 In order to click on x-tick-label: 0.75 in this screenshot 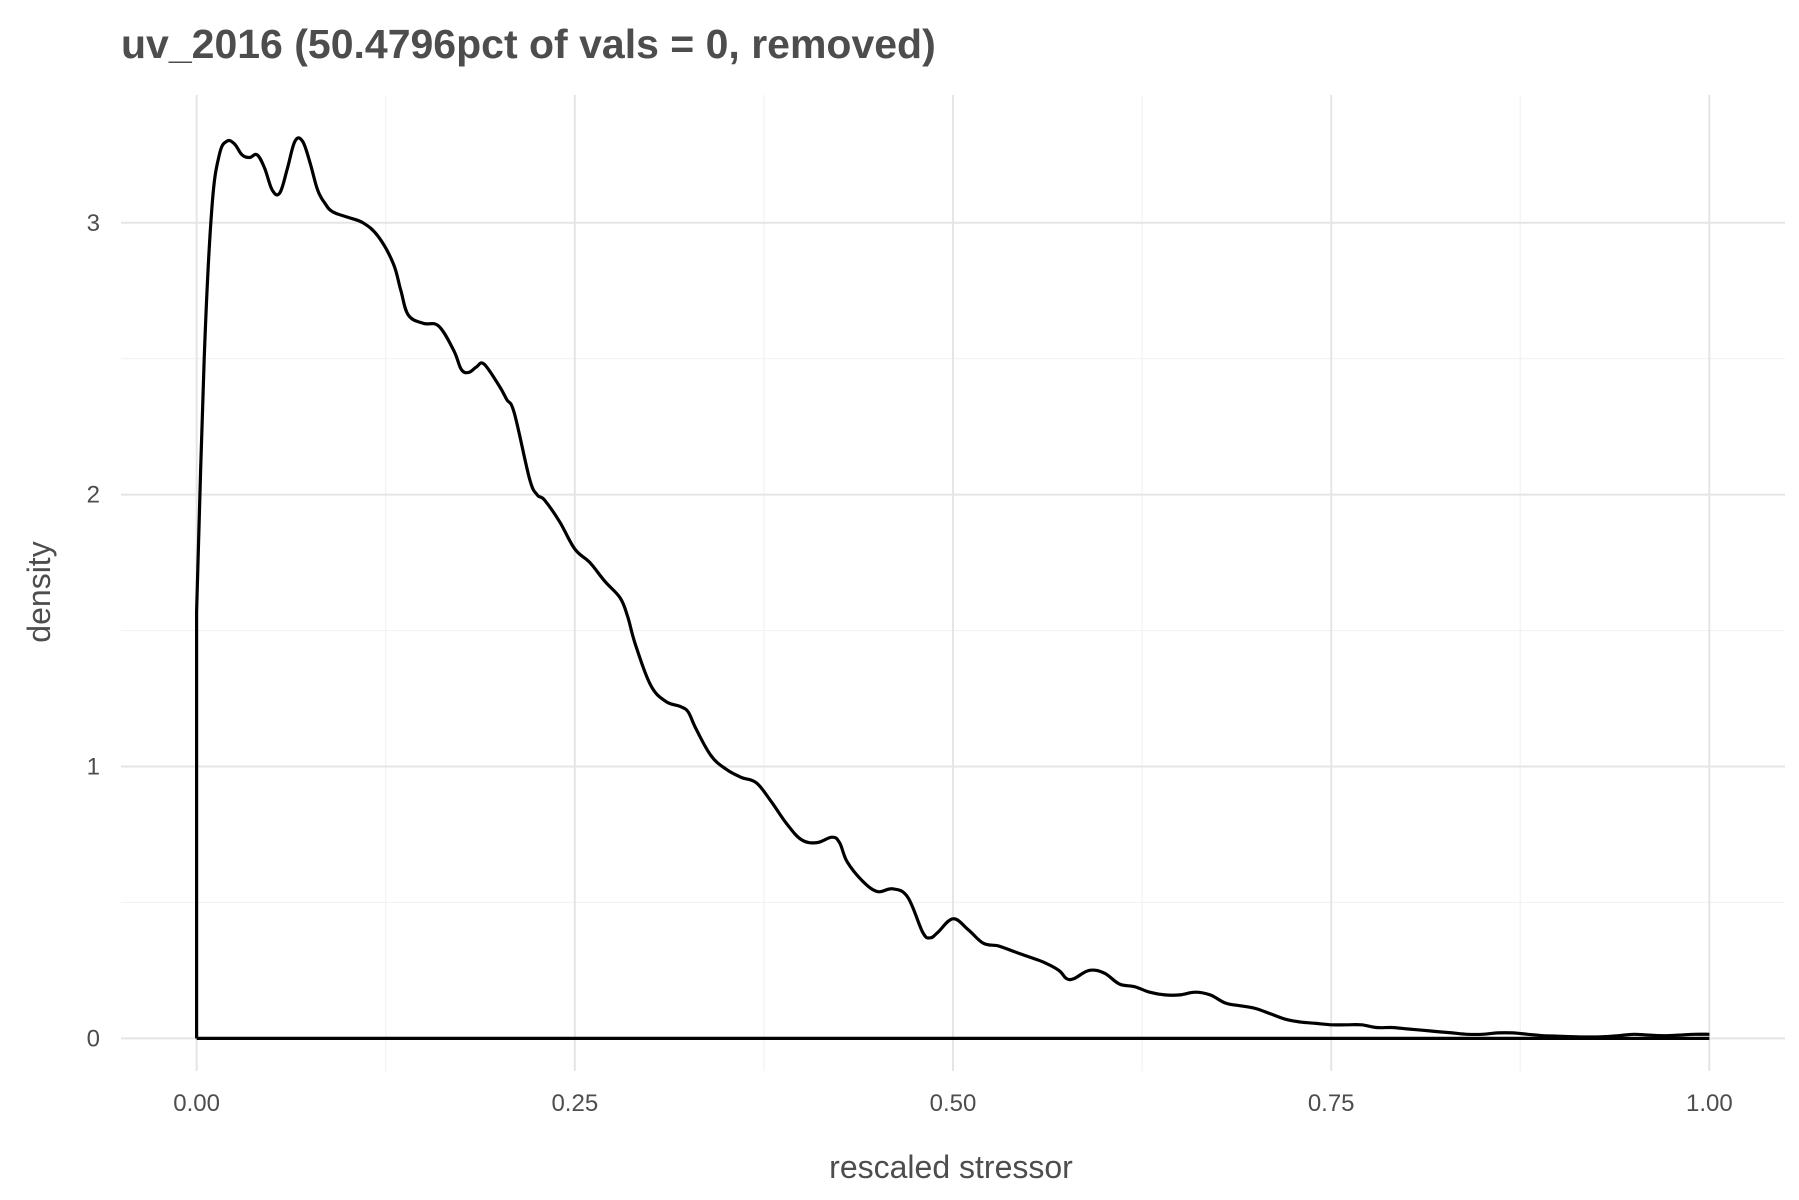, I will do `click(1331, 1103)`.